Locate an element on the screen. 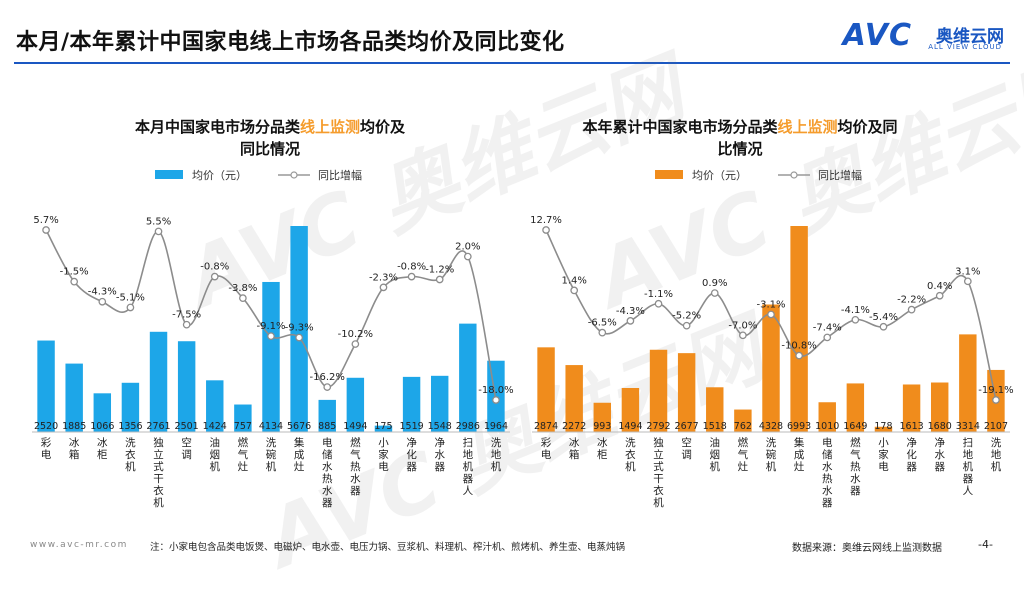 The width and height of the screenshot is (1024, 590). bar-value-label: 1548 is located at coordinates (440, 426).